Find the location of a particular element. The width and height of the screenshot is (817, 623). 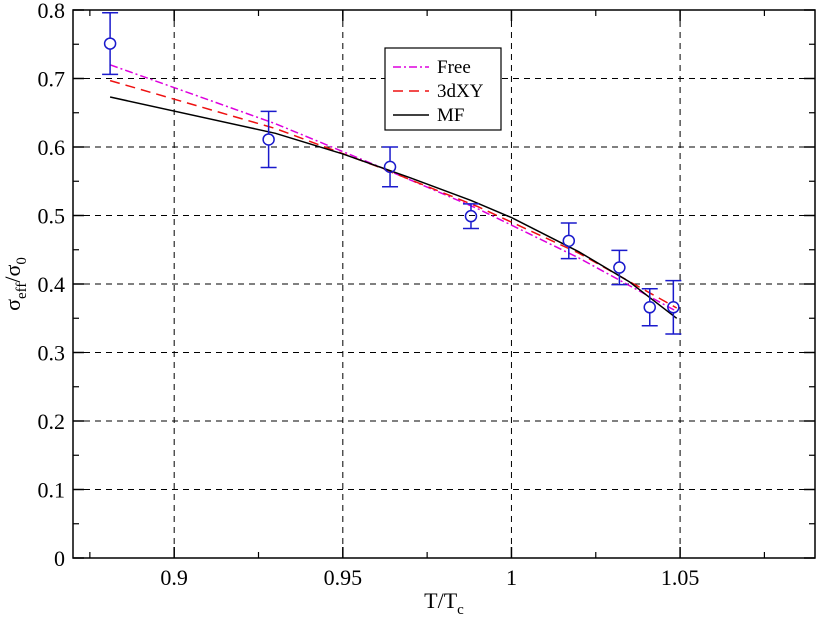

y-tick-label: 0.2 is located at coordinates (52, 421).